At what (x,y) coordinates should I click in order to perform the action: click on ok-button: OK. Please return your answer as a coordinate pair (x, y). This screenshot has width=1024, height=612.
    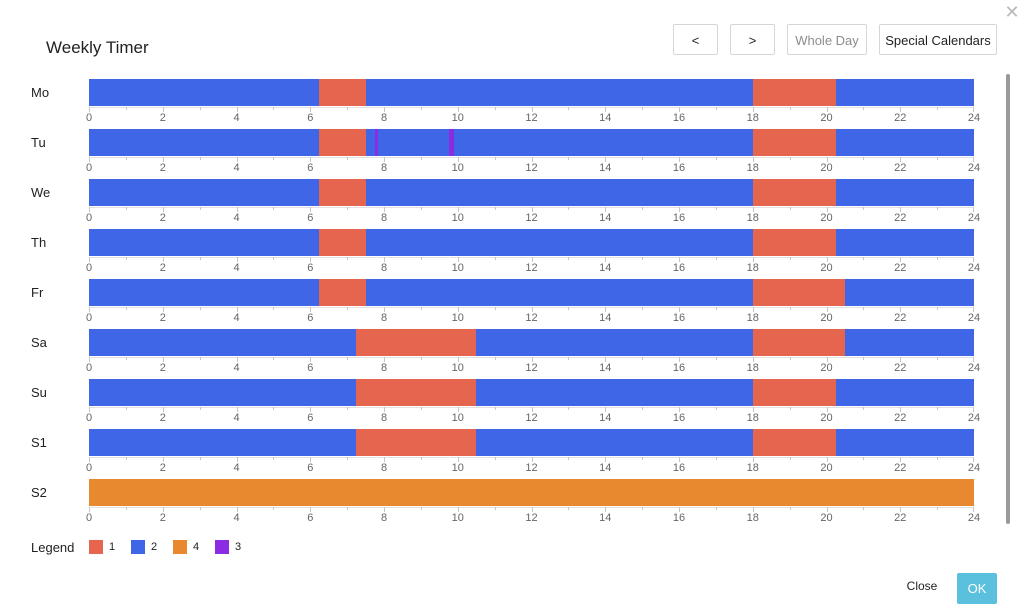
    Looking at the image, I should click on (977, 588).